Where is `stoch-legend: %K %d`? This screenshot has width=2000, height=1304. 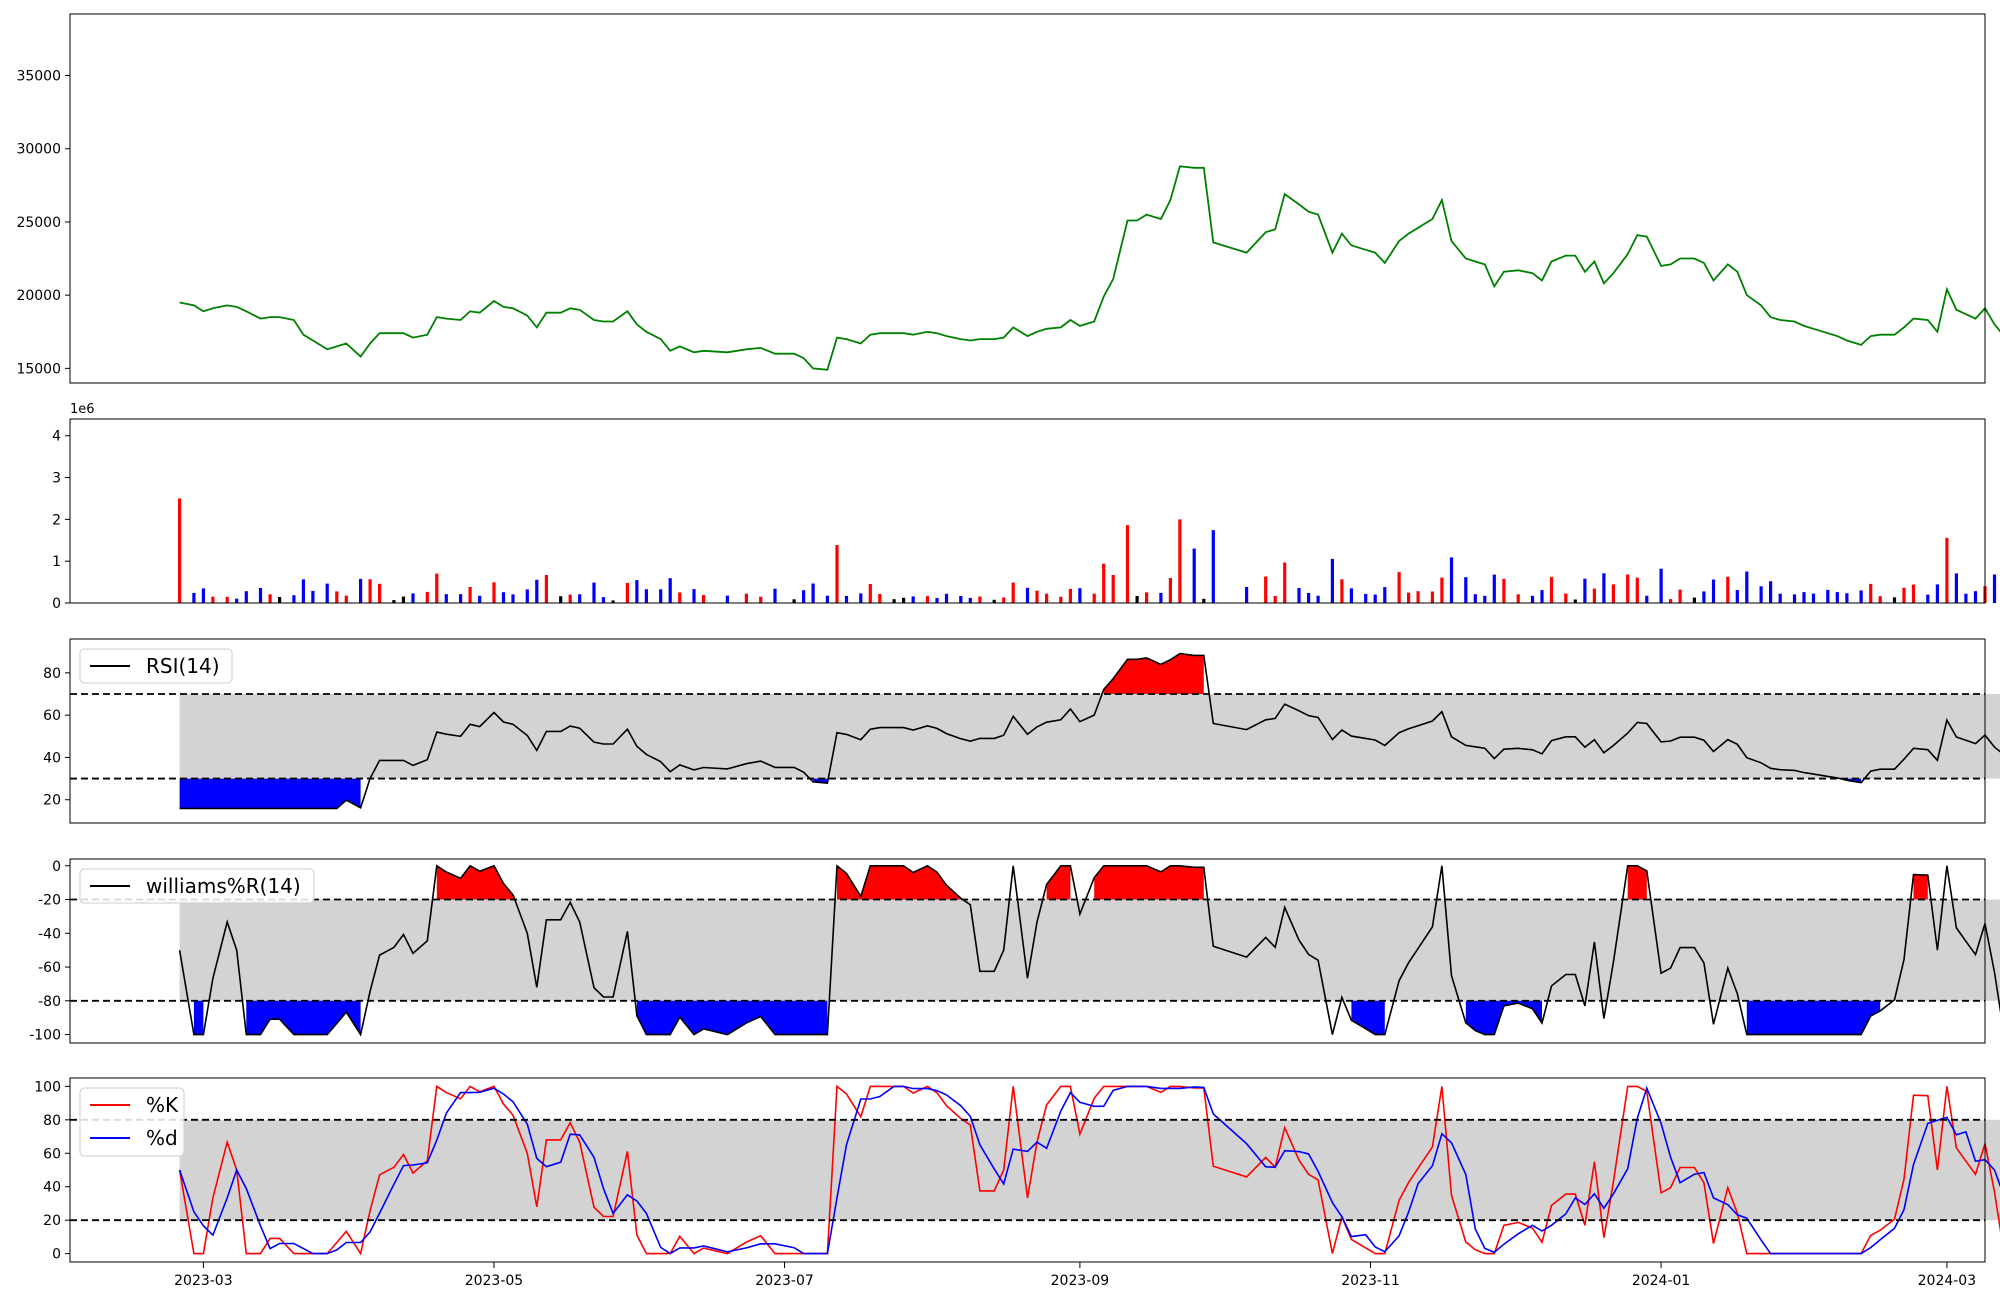 stoch-legend: %K %d is located at coordinates (132, 1122).